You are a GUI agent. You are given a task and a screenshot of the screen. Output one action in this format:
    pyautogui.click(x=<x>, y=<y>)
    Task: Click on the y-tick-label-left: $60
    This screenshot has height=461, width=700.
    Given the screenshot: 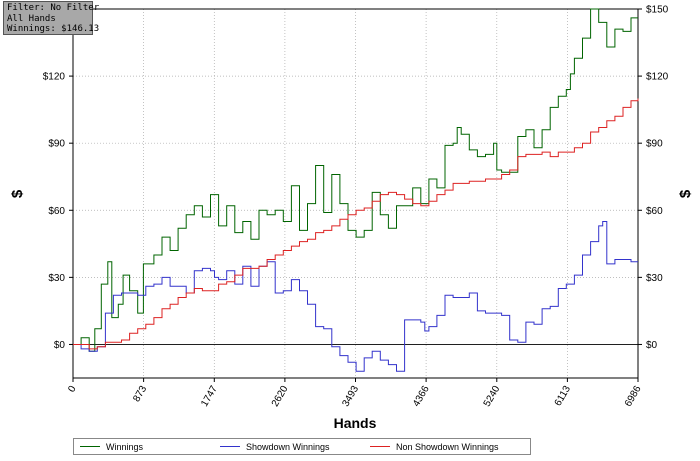 What is the action you would take?
    pyautogui.click(x=56, y=211)
    